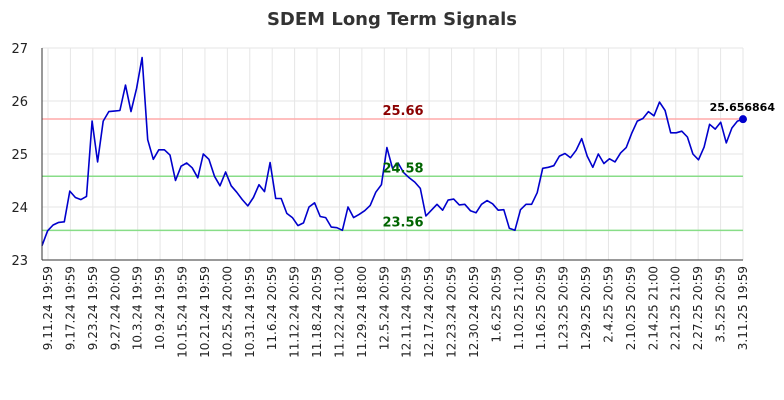 Image resolution: width=784 pixels, height=400 pixels. What do you see at coordinates (452, 312) in the screenshot?
I see `x-tick-label: 12.23.24 20:59` at bounding box center [452, 312].